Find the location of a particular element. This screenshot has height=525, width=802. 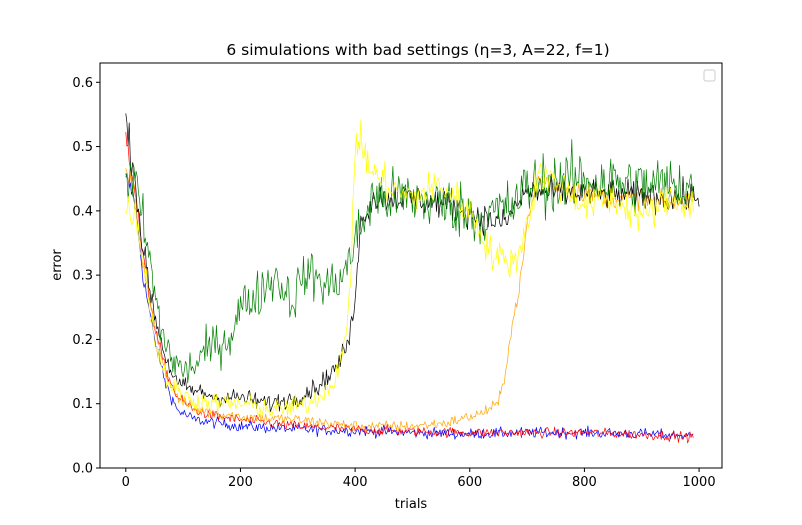

x-tick-label: 0 is located at coordinates (126, 482).